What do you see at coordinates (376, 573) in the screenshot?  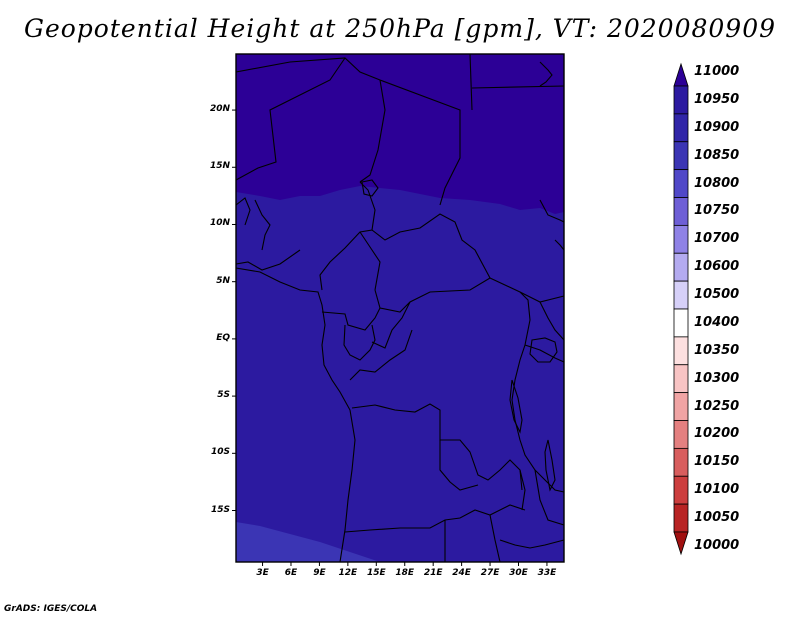 I see `lon-tick-label: 15E` at bounding box center [376, 573].